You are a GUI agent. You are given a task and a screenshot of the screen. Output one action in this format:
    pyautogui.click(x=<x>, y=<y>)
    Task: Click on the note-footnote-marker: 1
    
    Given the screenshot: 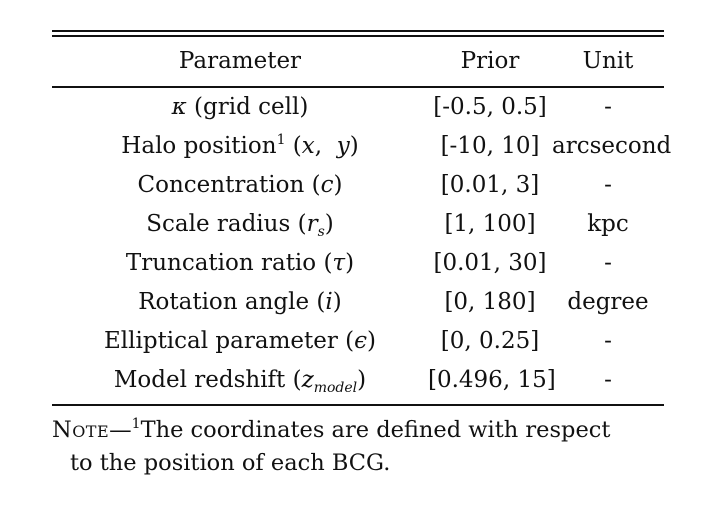 What is the action you would take?
    pyautogui.click(x=136, y=424)
    